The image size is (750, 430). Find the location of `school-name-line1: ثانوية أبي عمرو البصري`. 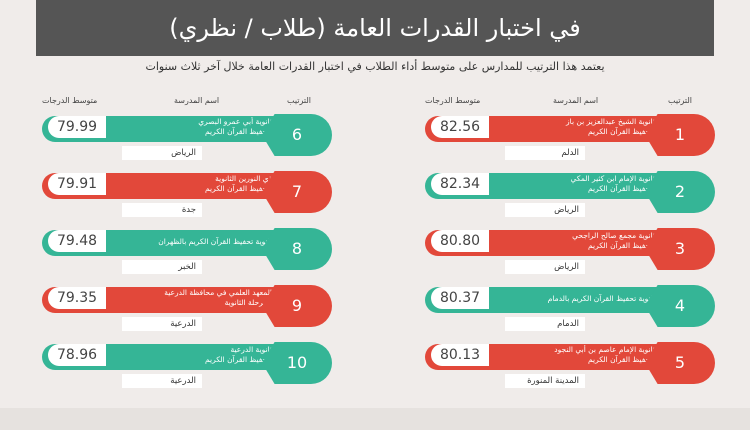

school-name-line1: ثانوية أبي عمرو البصري is located at coordinates (235, 121).